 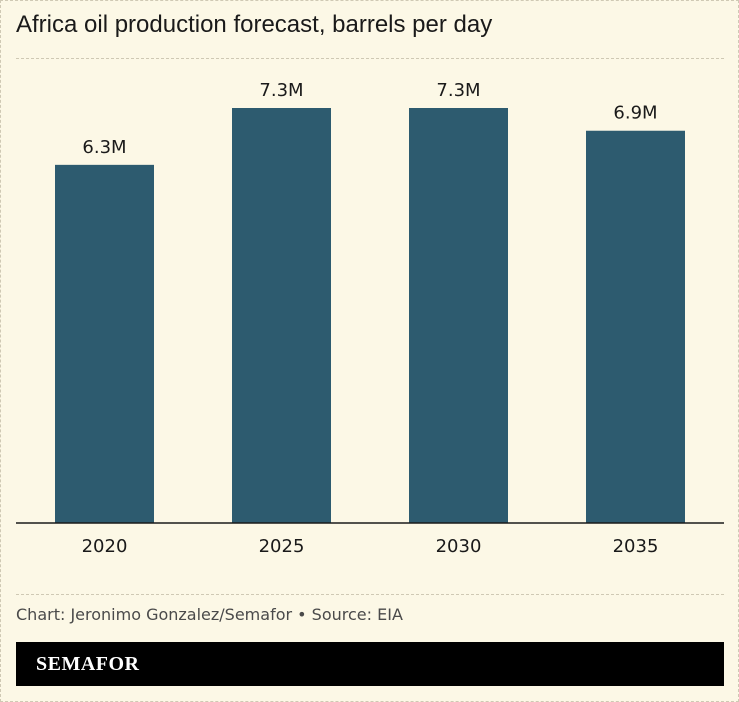 I want to click on bottom-divider, so click(x=370, y=594).